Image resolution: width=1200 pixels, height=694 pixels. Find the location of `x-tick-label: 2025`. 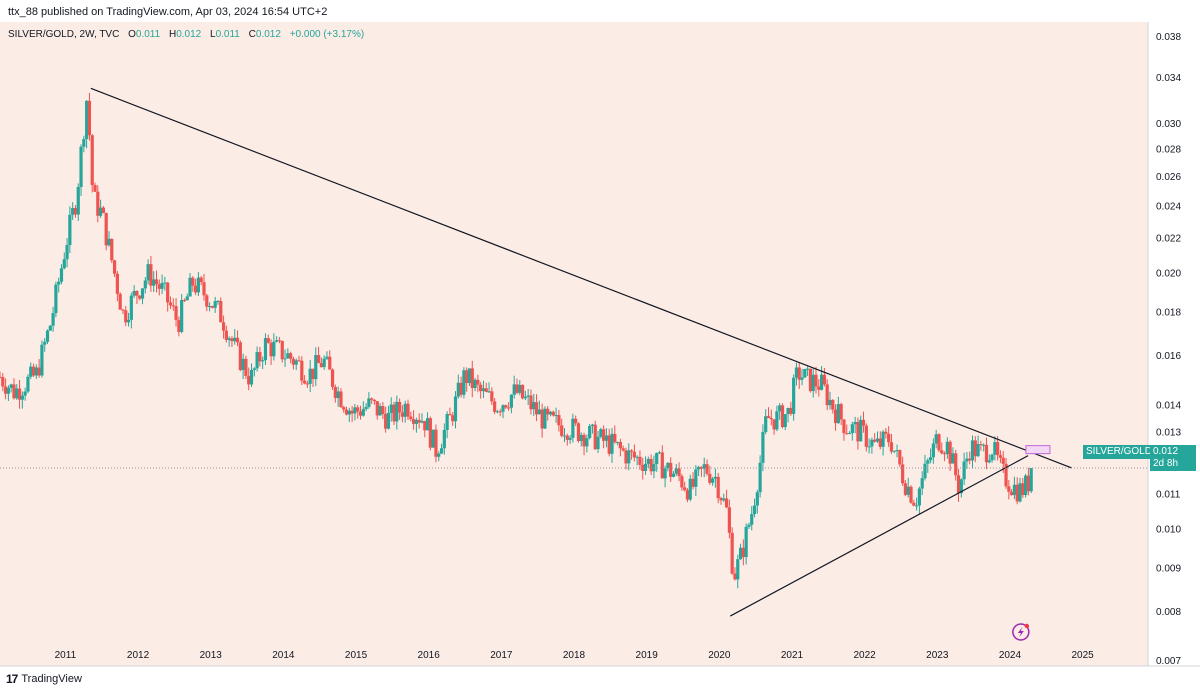

x-tick-label: 2025 is located at coordinates (1082, 655).